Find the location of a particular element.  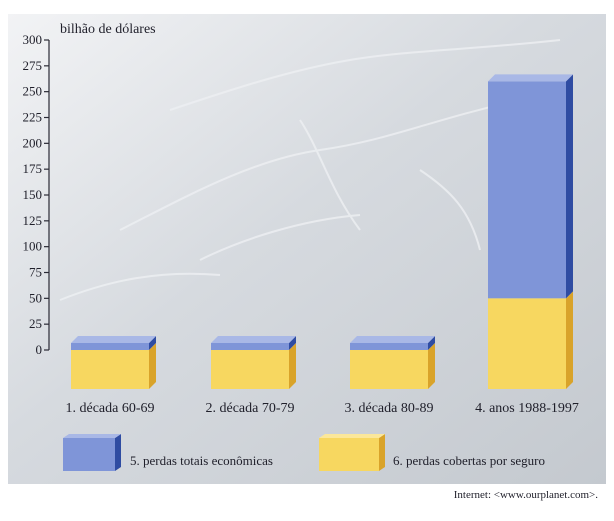

bar-2-total-side is located at coordinates (292, 343).